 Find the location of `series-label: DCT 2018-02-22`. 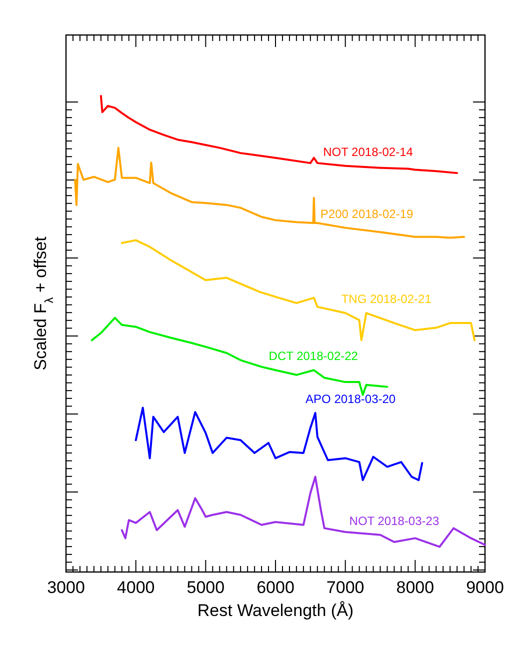

series-label: DCT 2018-02-22 is located at coordinates (313, 356).